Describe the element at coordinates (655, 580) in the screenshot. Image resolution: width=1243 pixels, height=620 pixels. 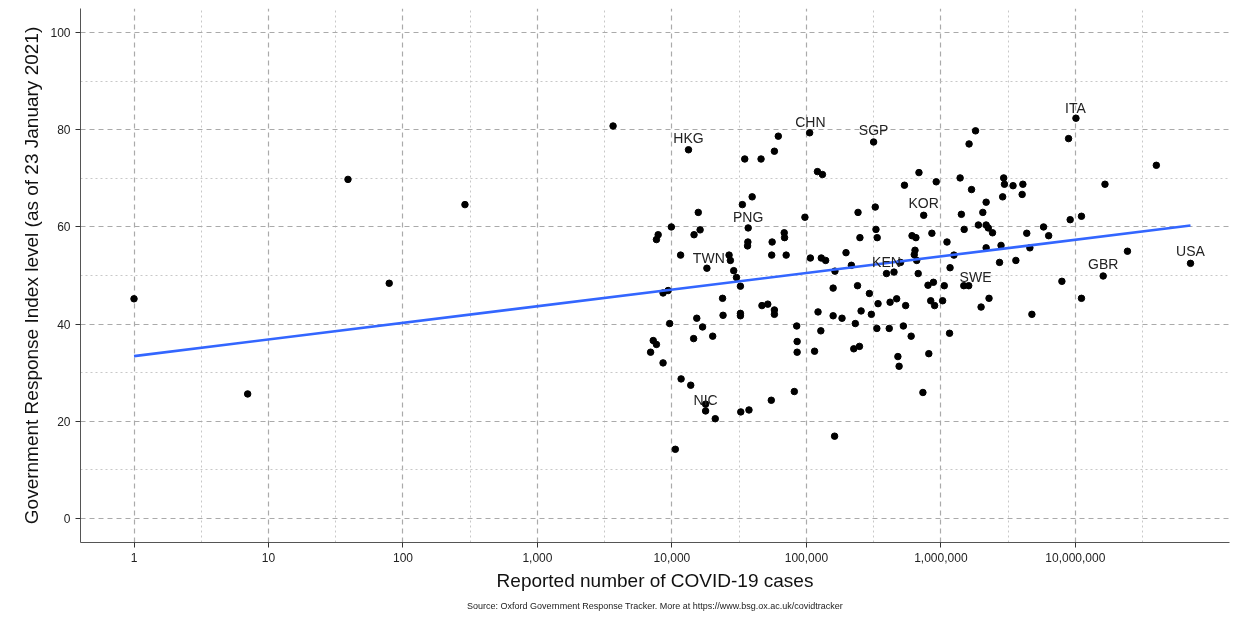
I see `x-axis-title: Reported number of COVID-19 cases` at that location.